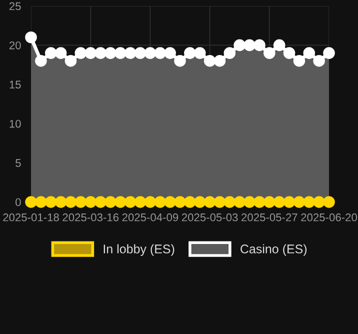  What do you see at coordinates (329, 217) in the screenshot?
I see `x-tick-label: 2025-06-20` at bounding box center [329, 217].